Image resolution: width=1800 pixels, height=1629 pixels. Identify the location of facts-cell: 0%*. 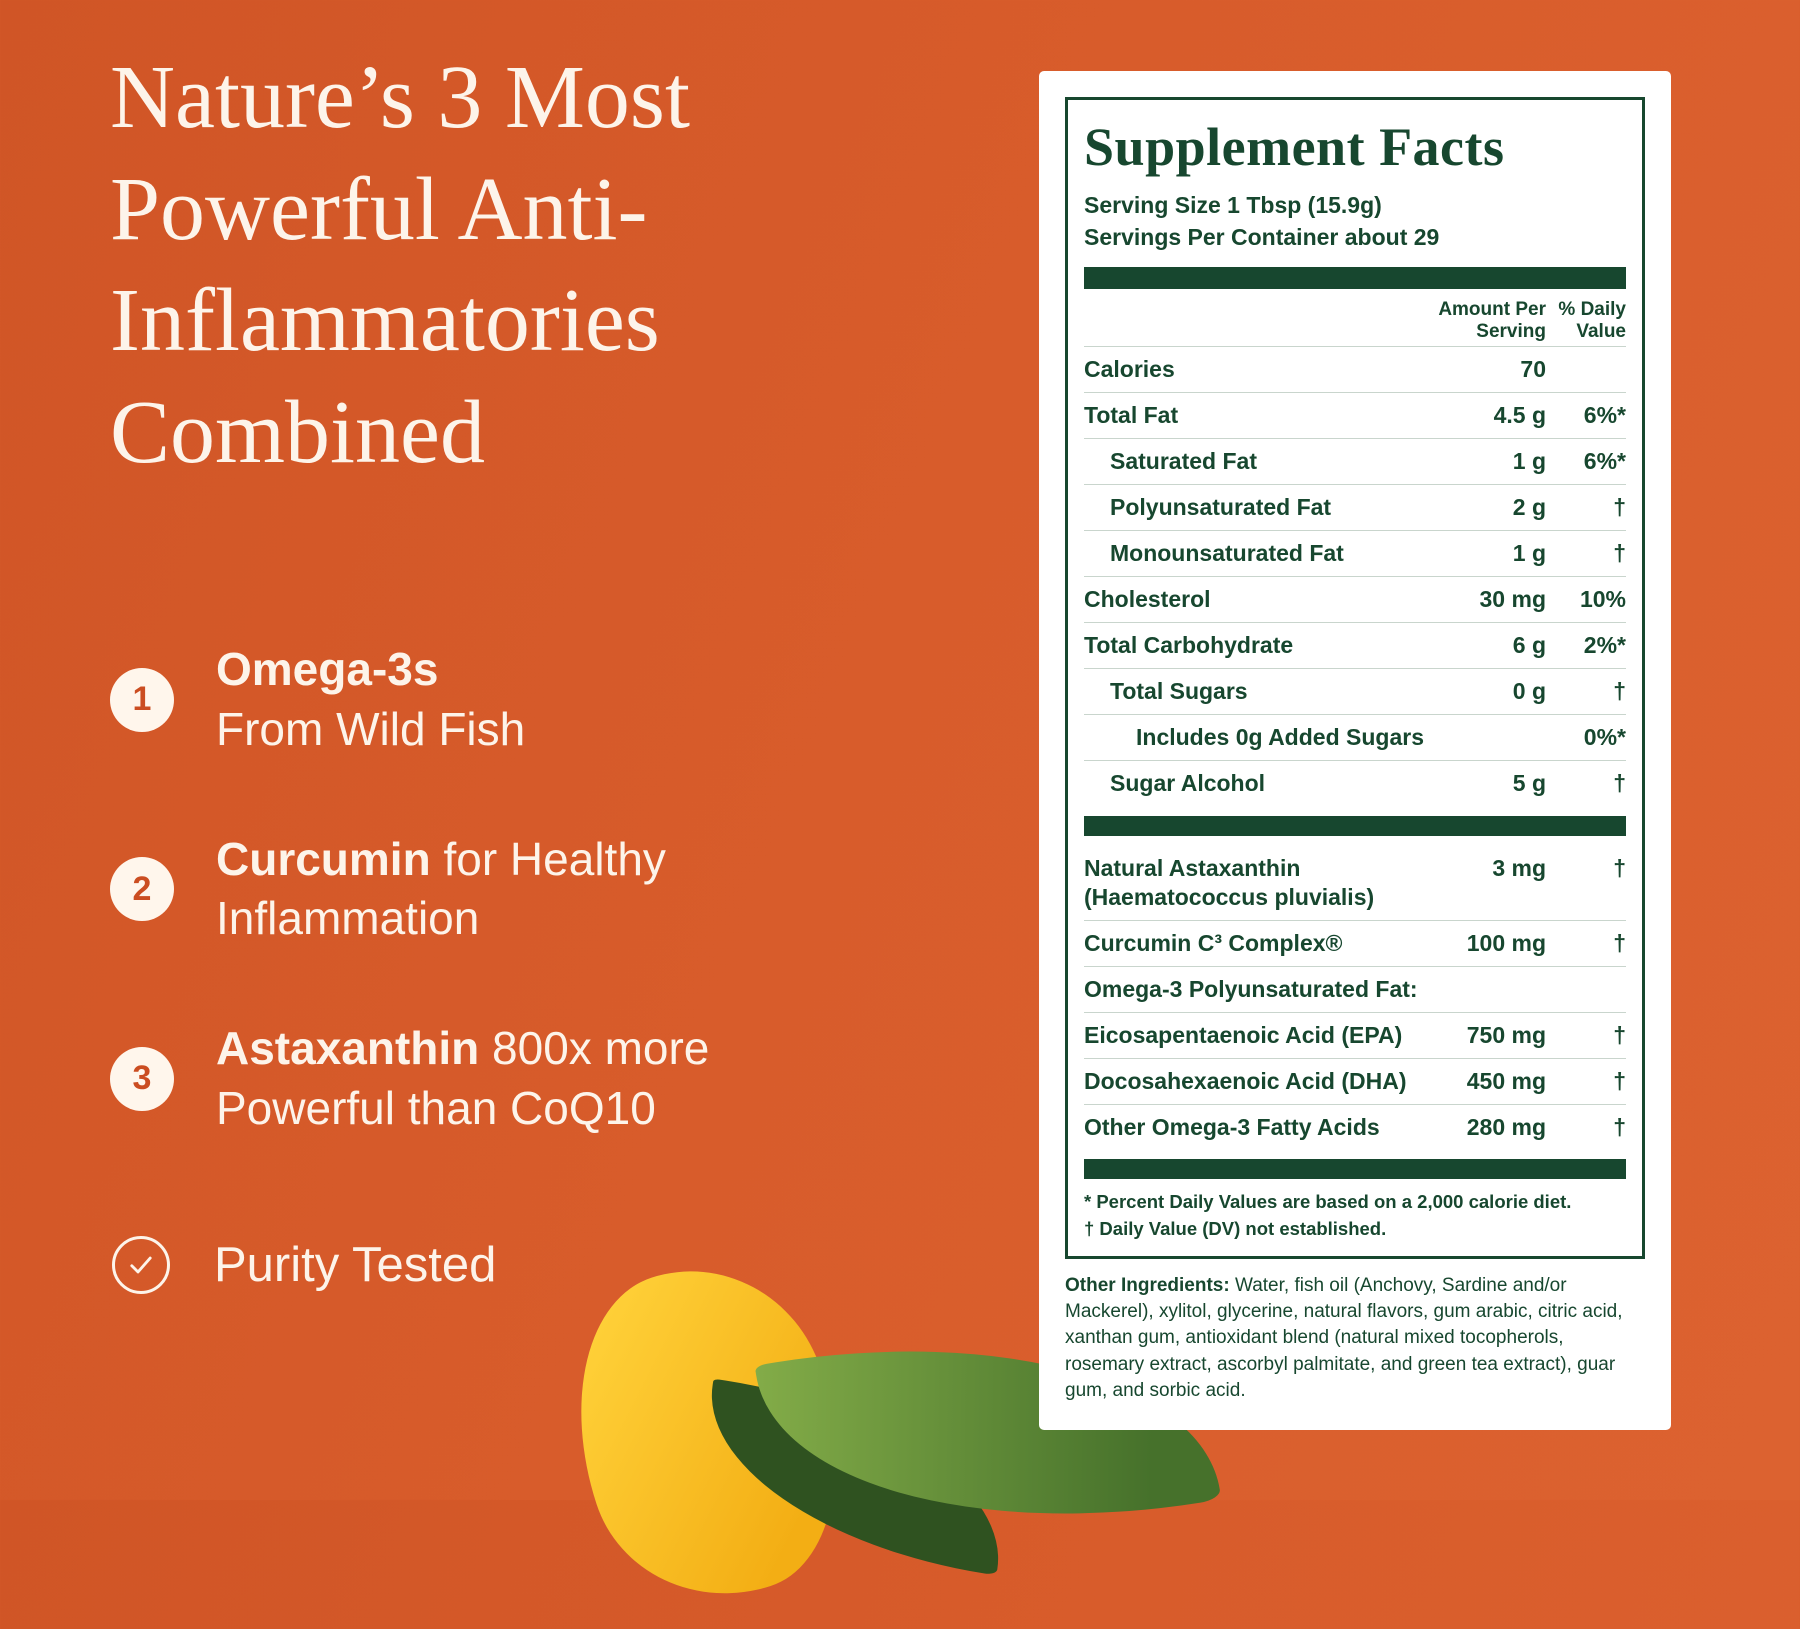
(1604, 736).